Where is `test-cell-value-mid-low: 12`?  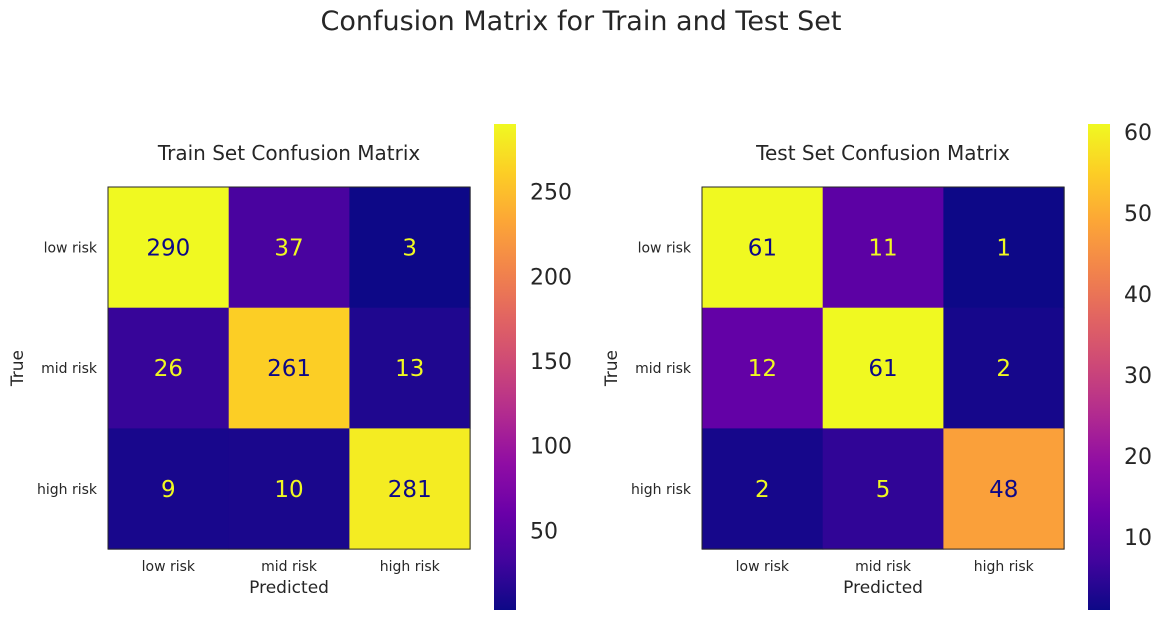
test-cell-value-mid-low: 12 is located at coordinates (762, 369).